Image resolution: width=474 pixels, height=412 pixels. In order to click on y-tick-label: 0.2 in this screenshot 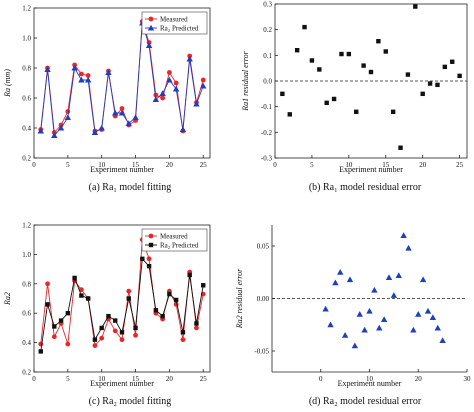, I will do `click(26, 159)`.